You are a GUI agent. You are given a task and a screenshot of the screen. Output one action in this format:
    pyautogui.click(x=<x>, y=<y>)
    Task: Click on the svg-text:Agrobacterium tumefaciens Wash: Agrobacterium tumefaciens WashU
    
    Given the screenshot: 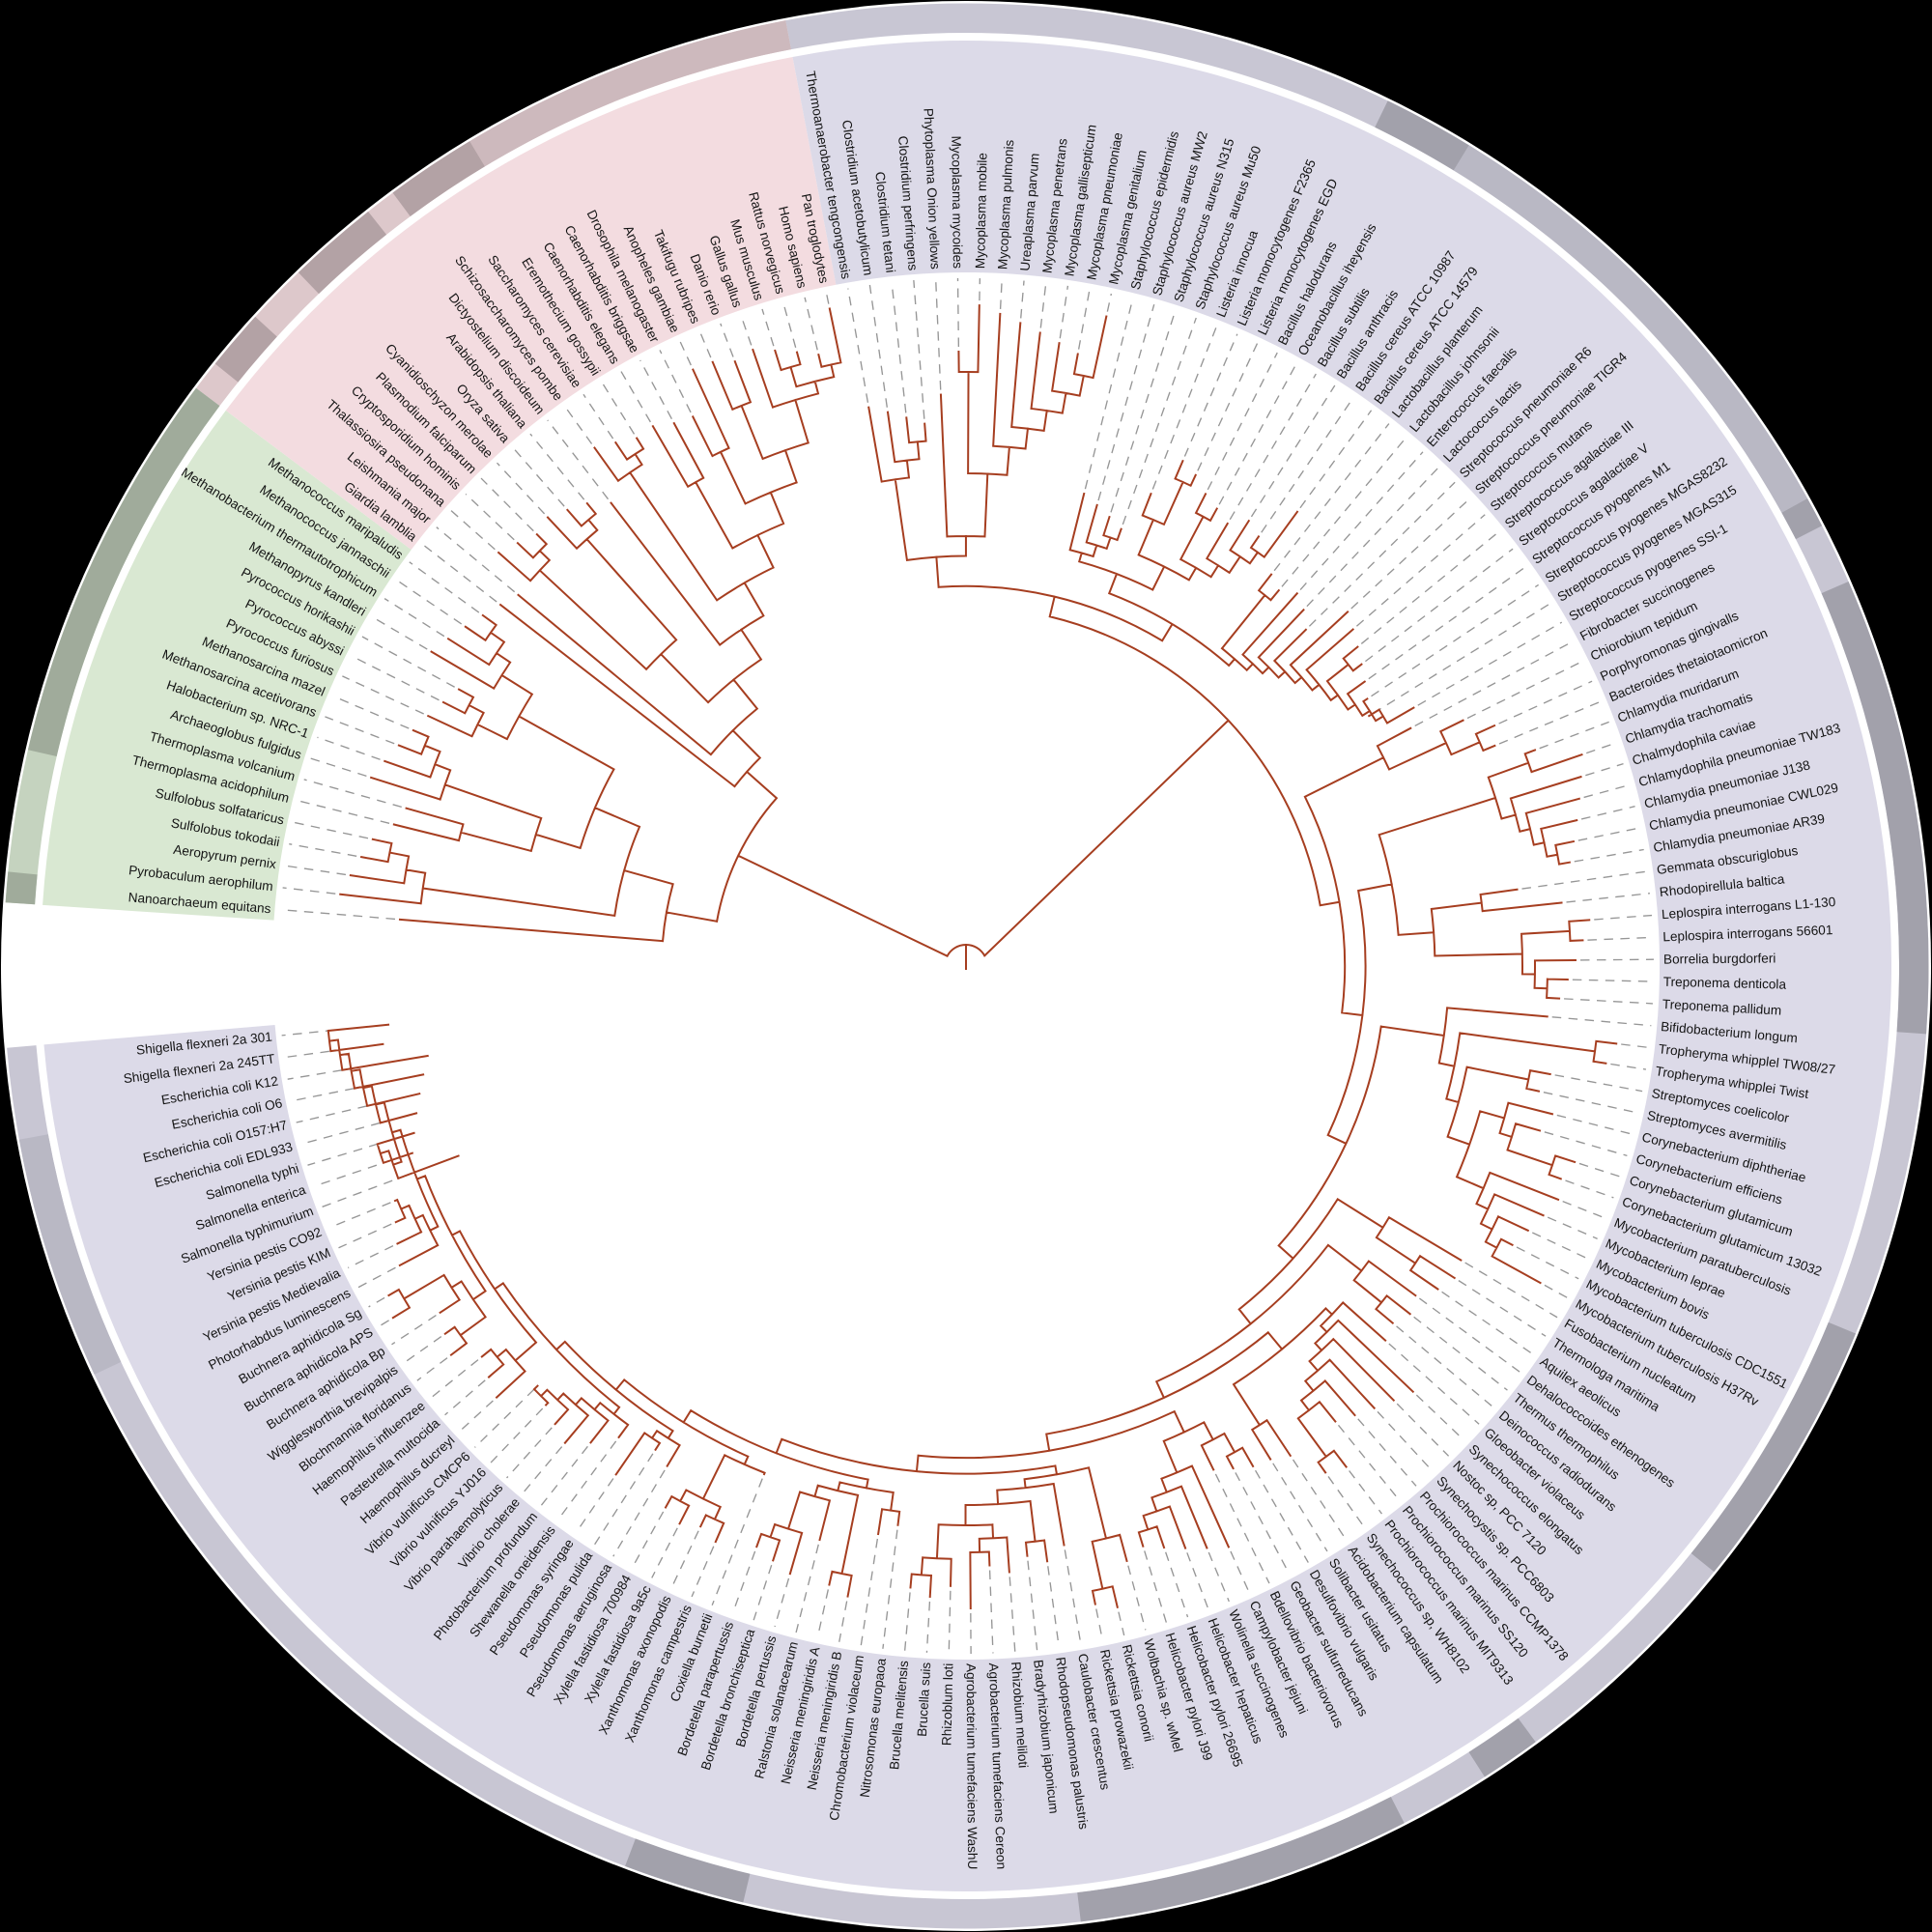 What is the action you would take?
    pyautogui.click(x=972, y=1766)
    